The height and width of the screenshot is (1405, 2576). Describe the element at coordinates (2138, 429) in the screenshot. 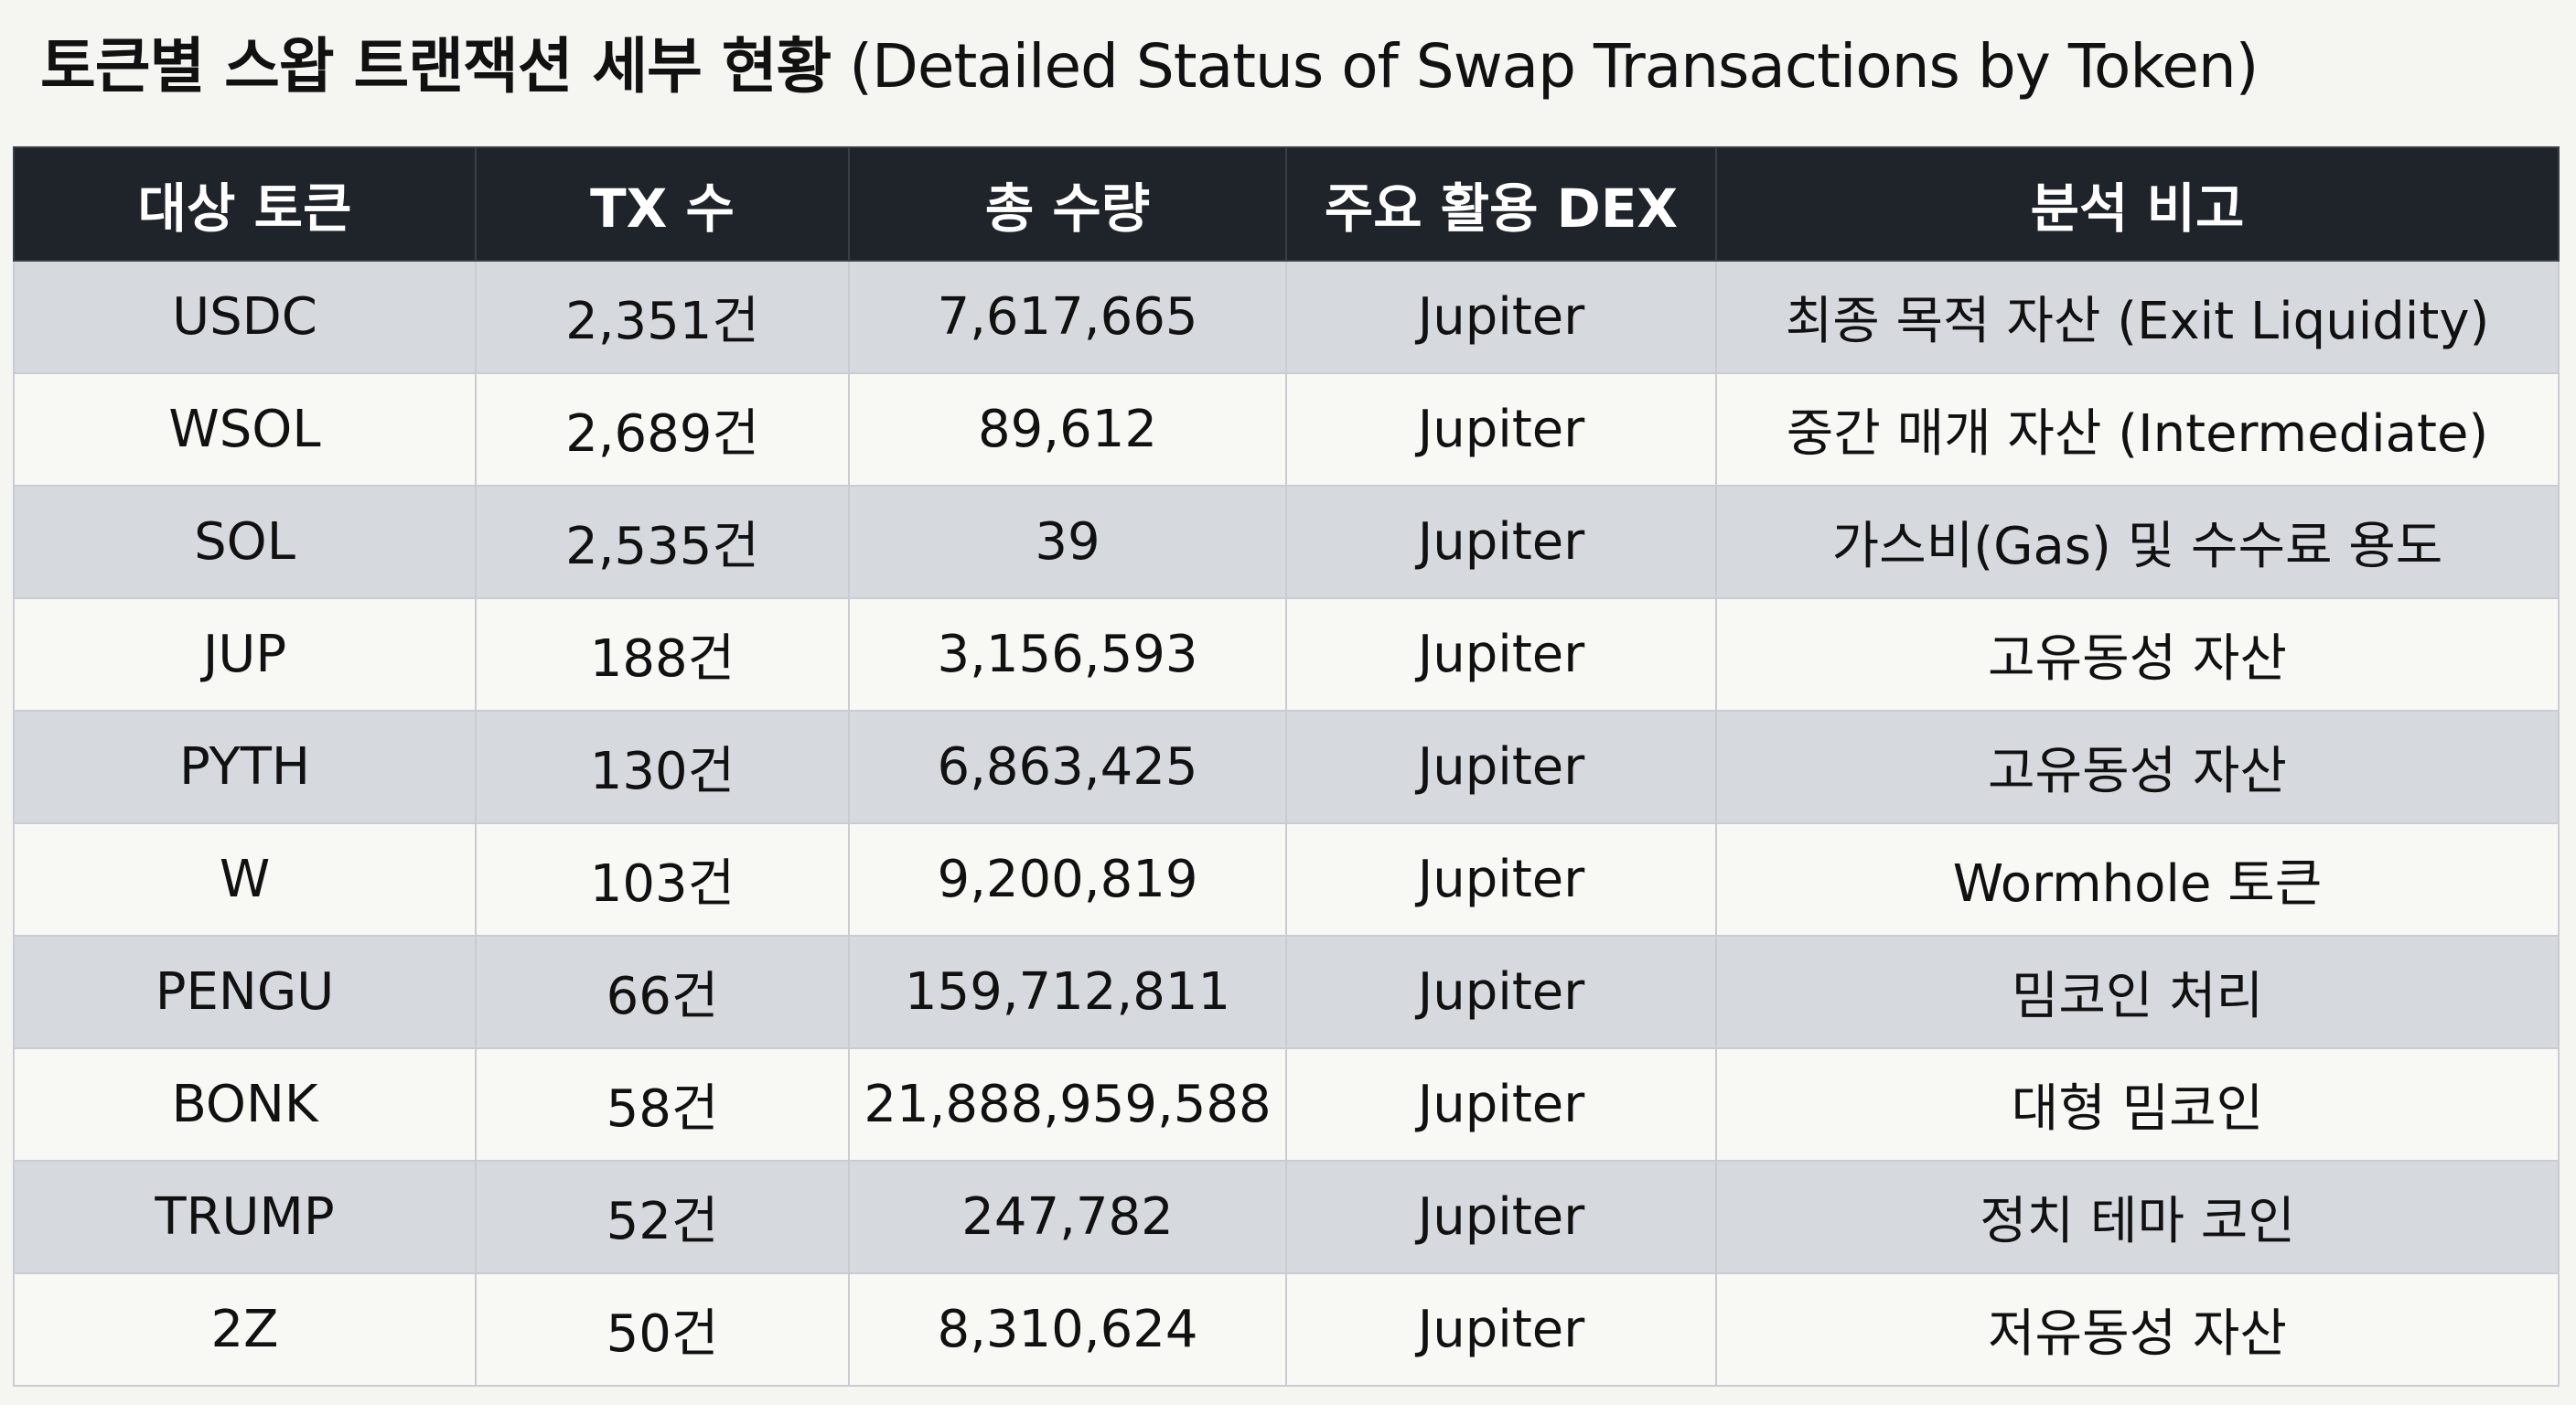

I see `notes-cell: 중간 매개 자산 (Intermediate)` at that location.